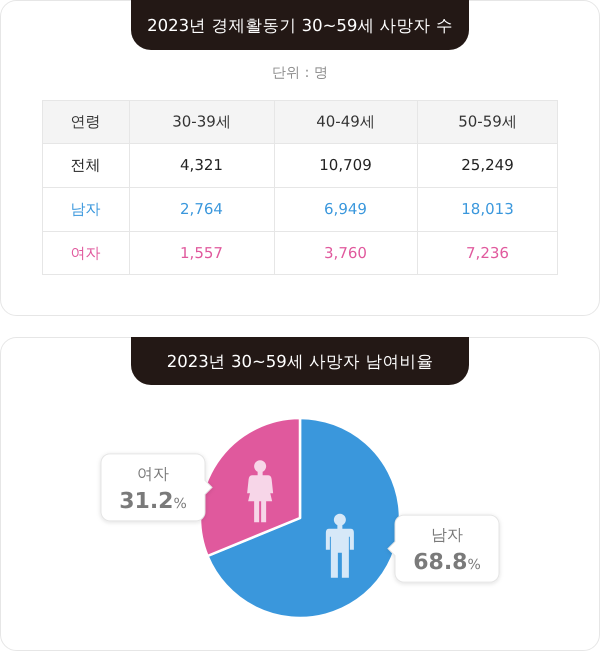 The height and width of the screenshot is (652, 600). What do you see at coordinates (487, 209) in the screenshot?
I see `data-label: 18,013` at bounding box center [487, 209].